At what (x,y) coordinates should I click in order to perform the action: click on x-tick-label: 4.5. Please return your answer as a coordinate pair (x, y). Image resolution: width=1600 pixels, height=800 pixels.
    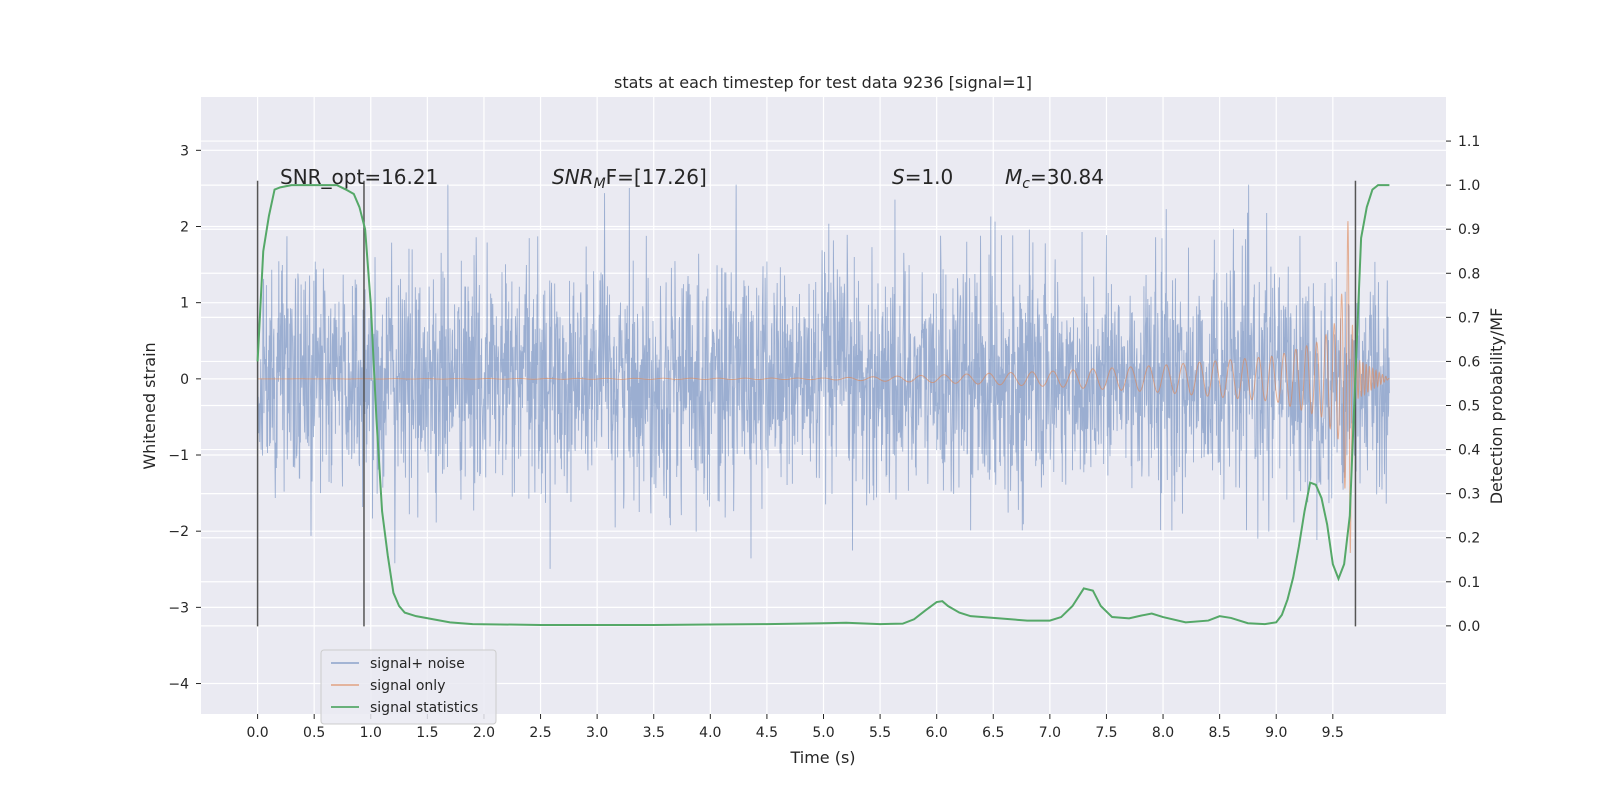
    Looking at the image, I should click on (767, 733).